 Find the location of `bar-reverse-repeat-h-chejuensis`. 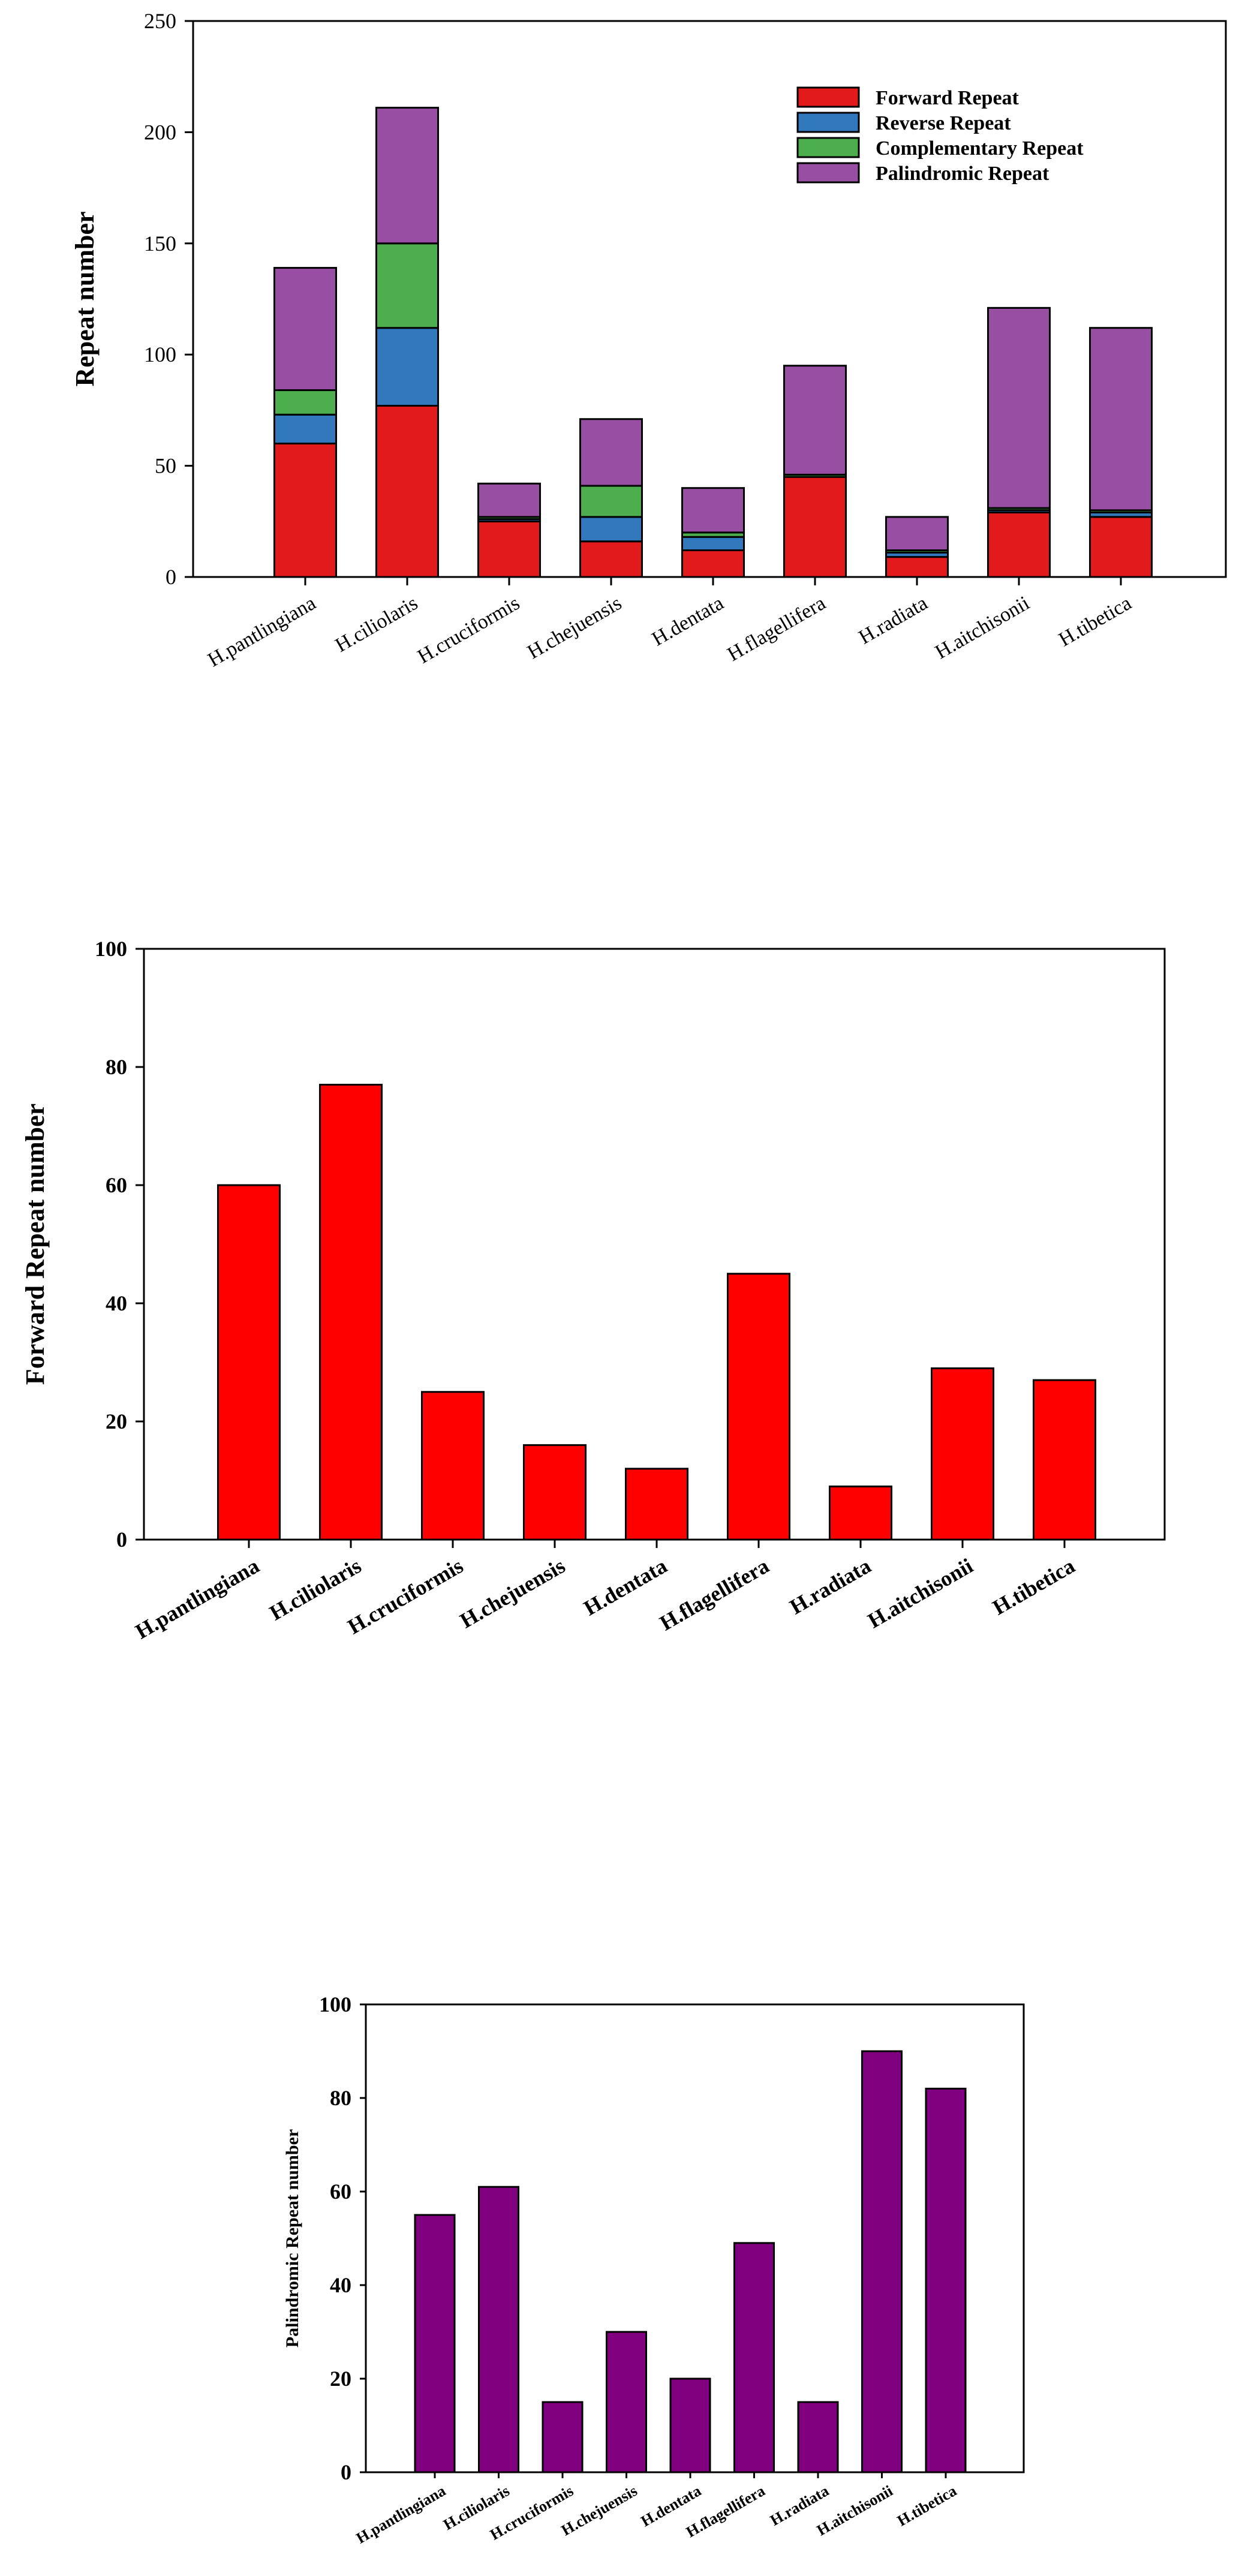

bar-reverse-repeat-h-chejuensis is located at coordinates (611, 529).